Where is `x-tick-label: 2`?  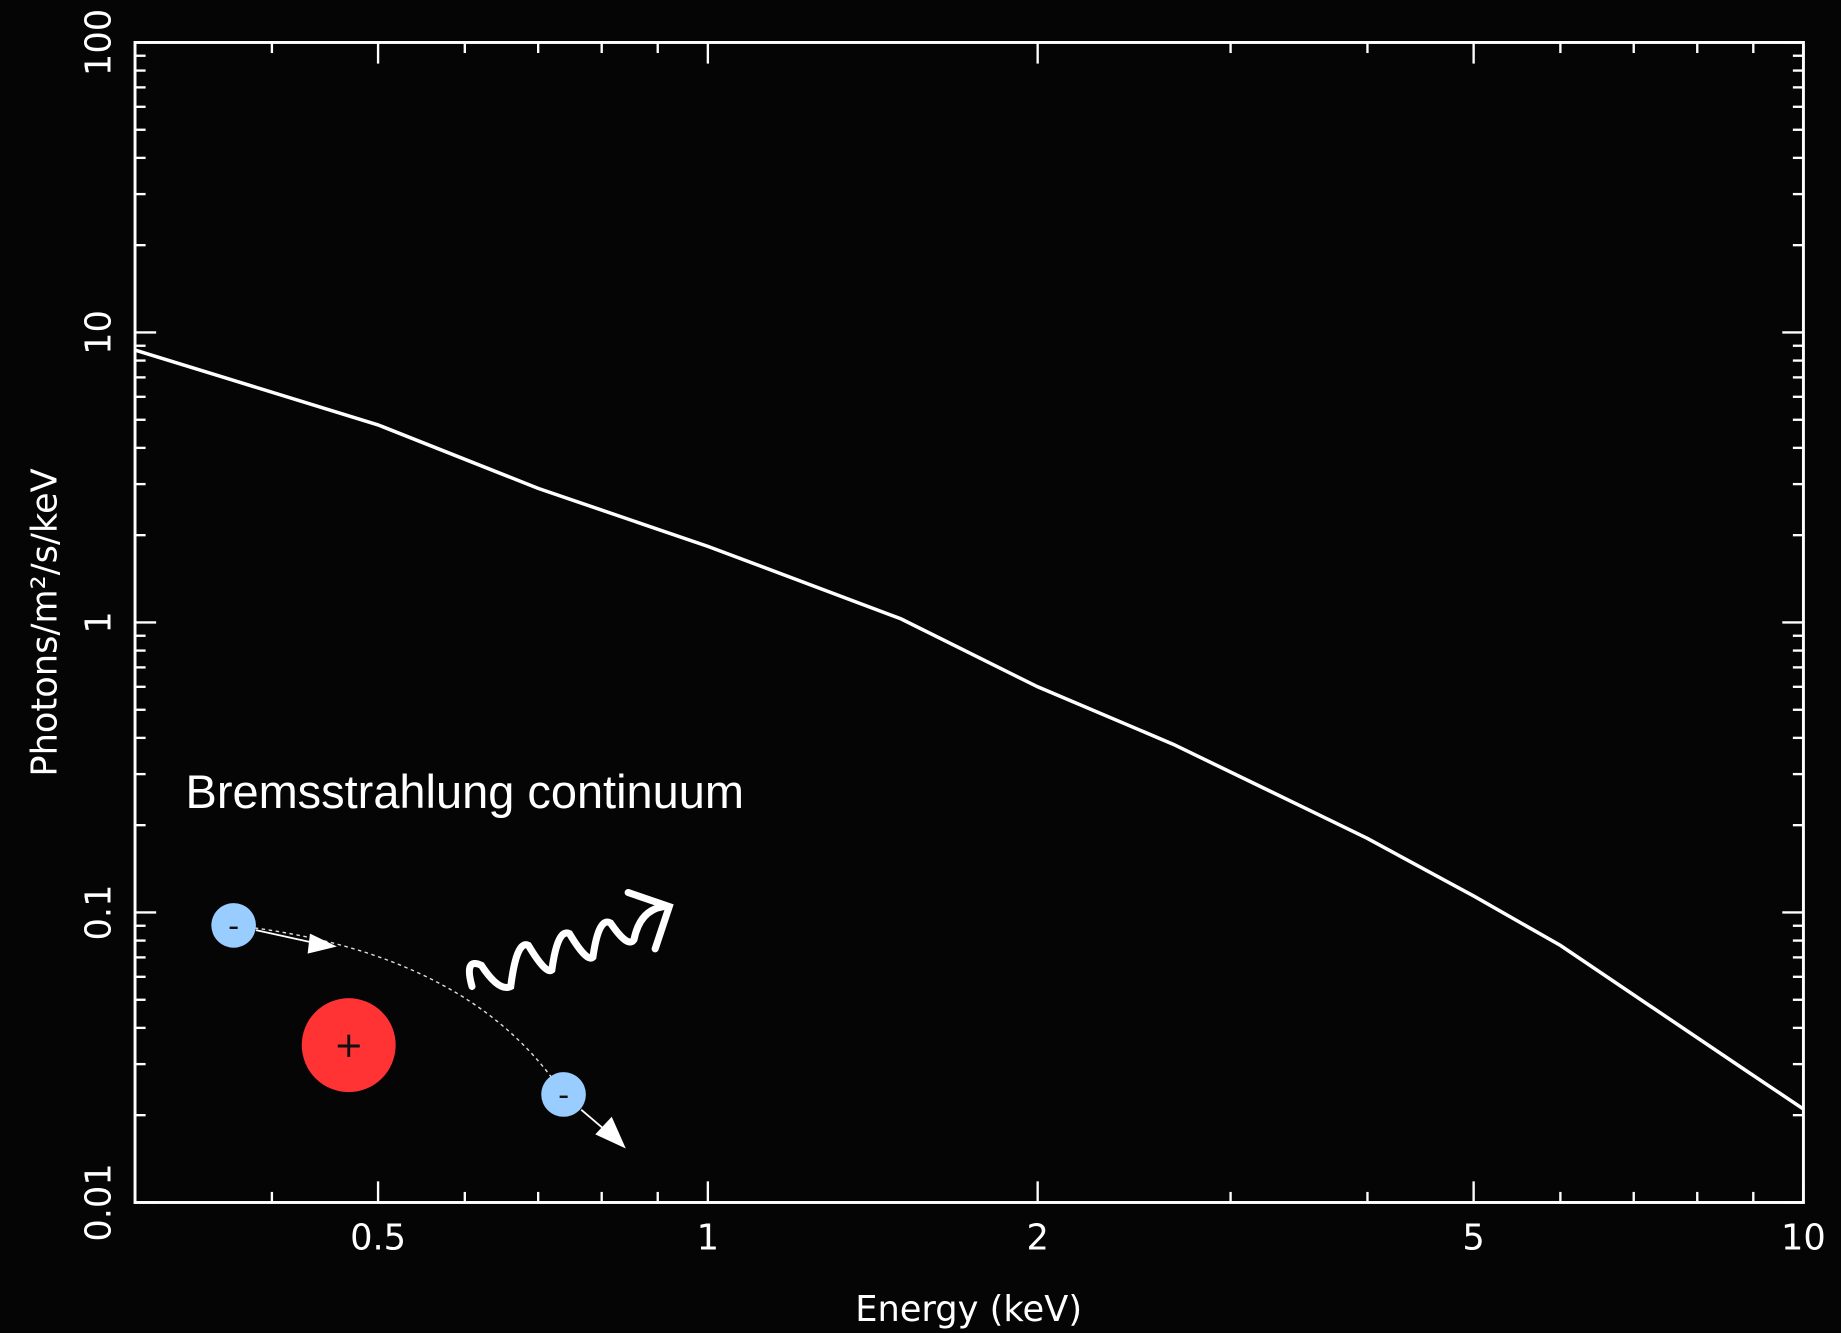
x-tick-label: 2 is located at coordinates (1037, 1237).